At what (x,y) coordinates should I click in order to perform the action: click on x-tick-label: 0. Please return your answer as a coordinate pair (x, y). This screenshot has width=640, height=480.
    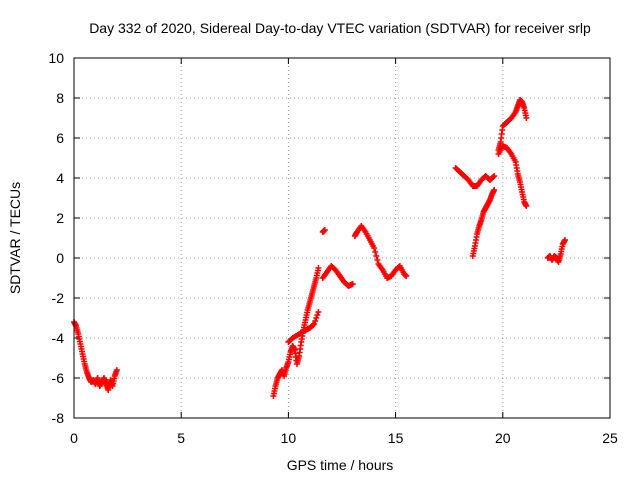
    Looking at the image, I should click on (74, 438).